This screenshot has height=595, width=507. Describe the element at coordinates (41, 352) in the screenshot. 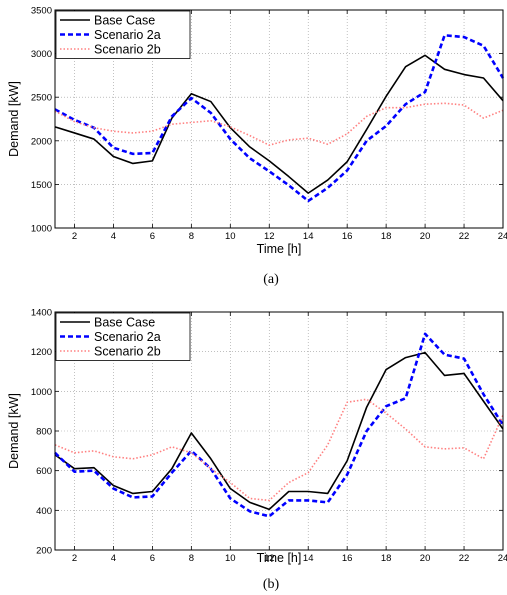

I see `y-tick-label: 1200` at that location.